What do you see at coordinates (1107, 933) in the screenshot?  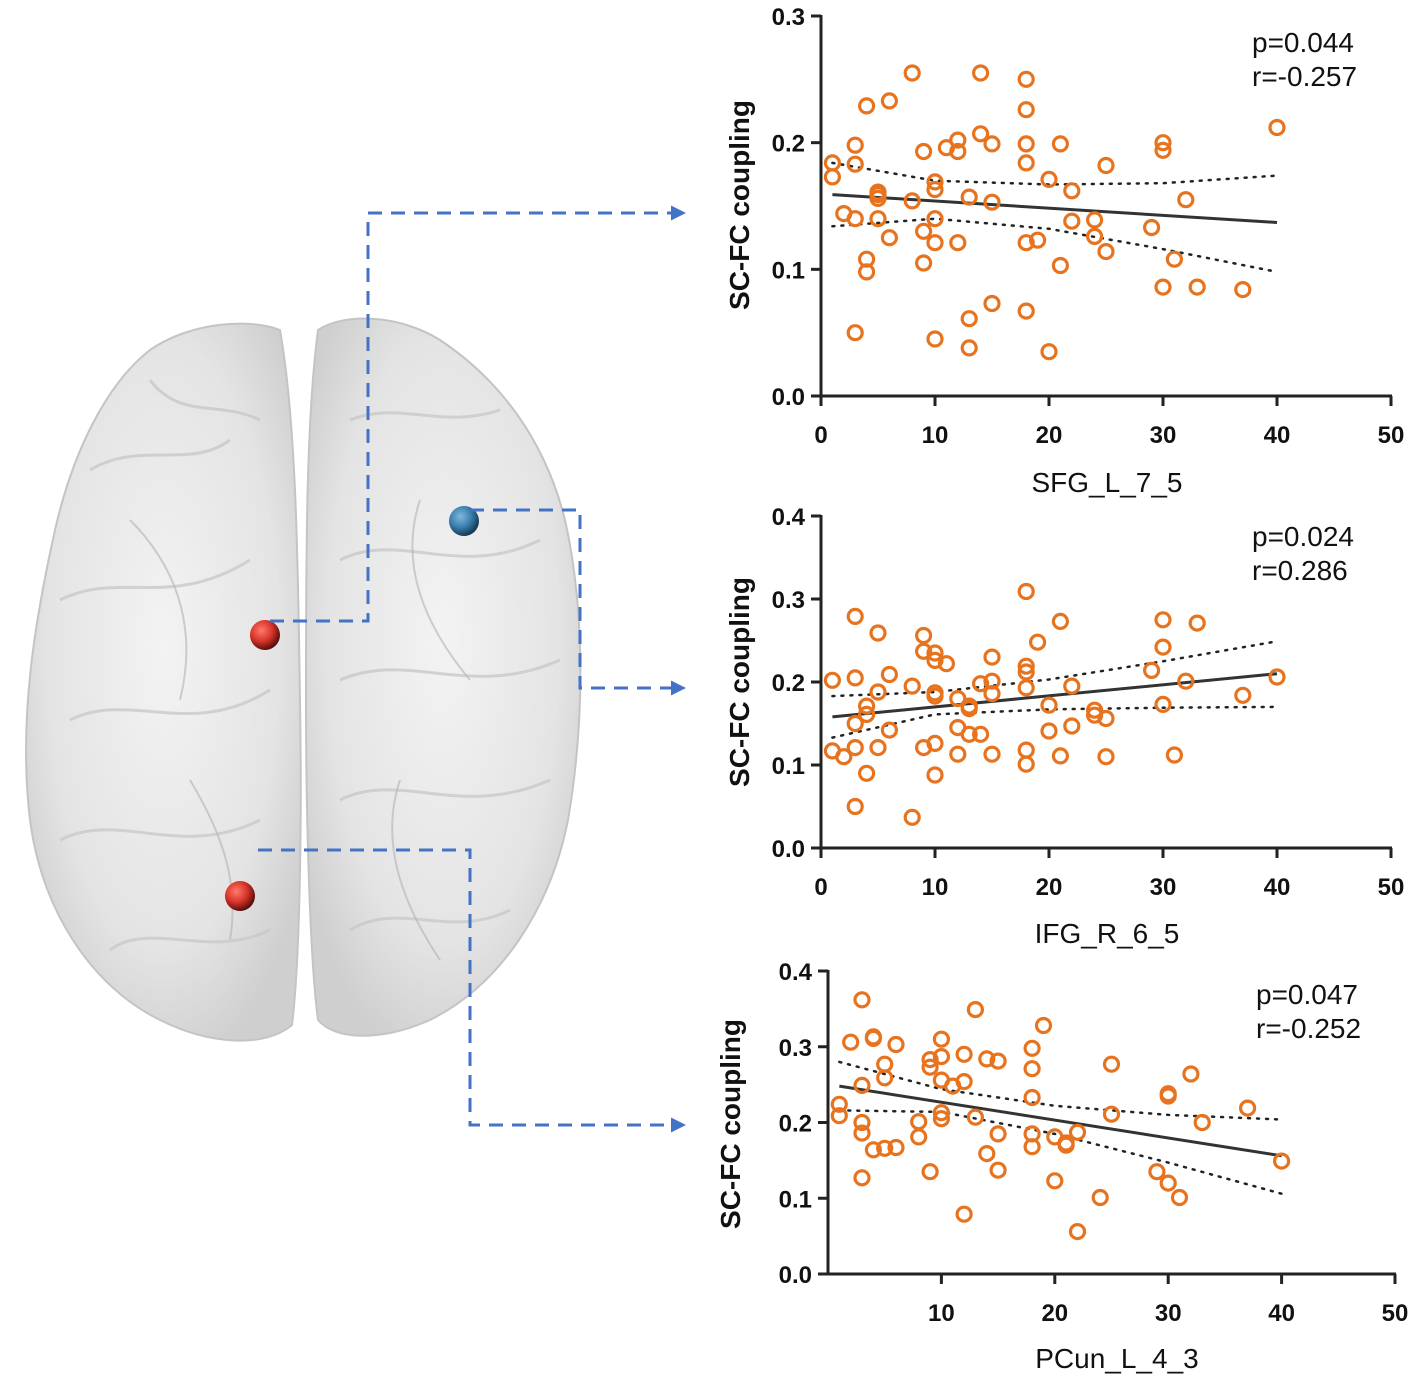 I see `x-axis-title: IFG_R_6_5` at bounding box center [1107, 933].